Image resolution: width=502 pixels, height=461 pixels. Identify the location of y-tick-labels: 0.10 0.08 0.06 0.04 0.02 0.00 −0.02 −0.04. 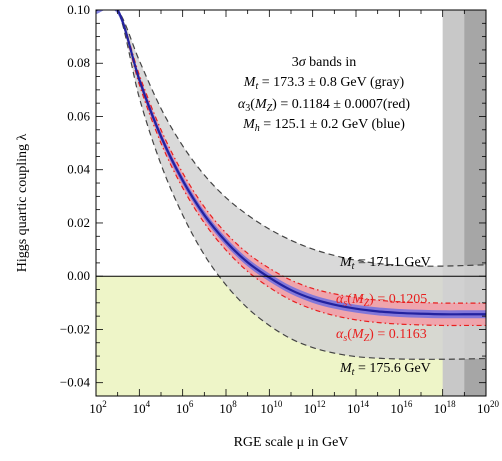
(75, 196).